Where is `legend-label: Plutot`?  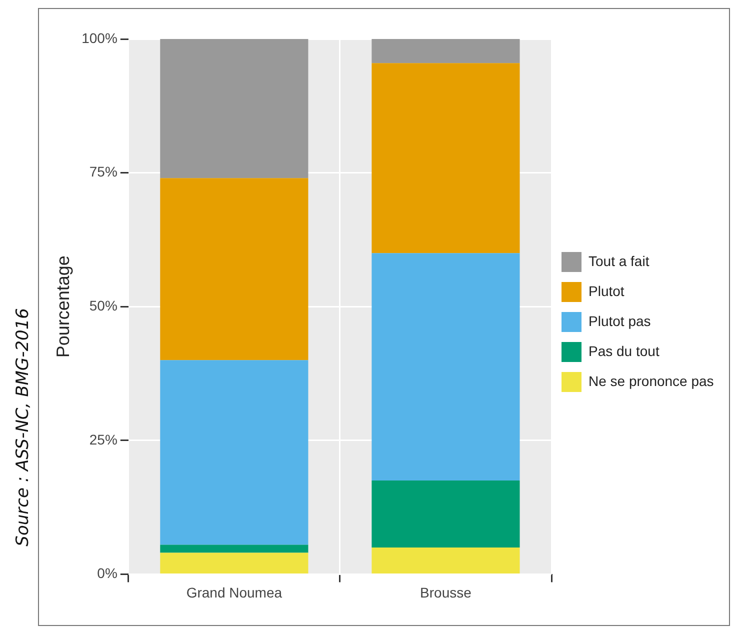
legend-label: Plutot is located at coordinates (606, 290).